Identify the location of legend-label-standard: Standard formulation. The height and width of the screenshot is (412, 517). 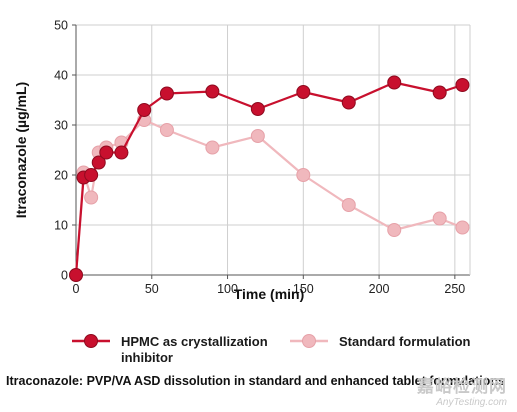
(405, 341).